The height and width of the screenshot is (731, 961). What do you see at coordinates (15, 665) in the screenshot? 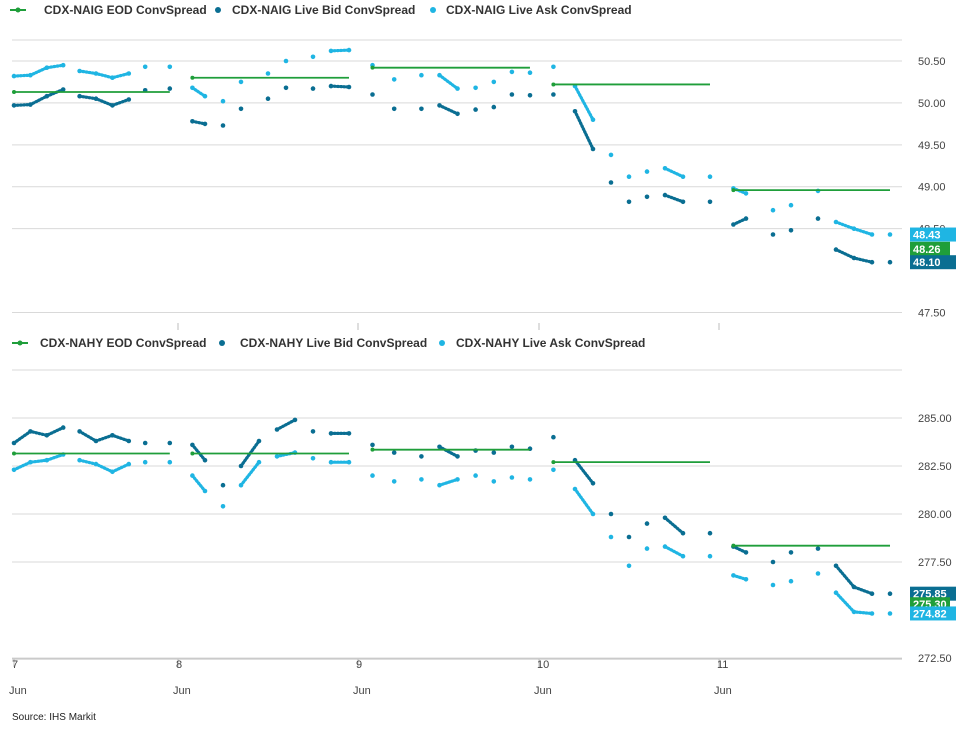
I see `x-tick-day: 7` at bounding box center [15, 665].